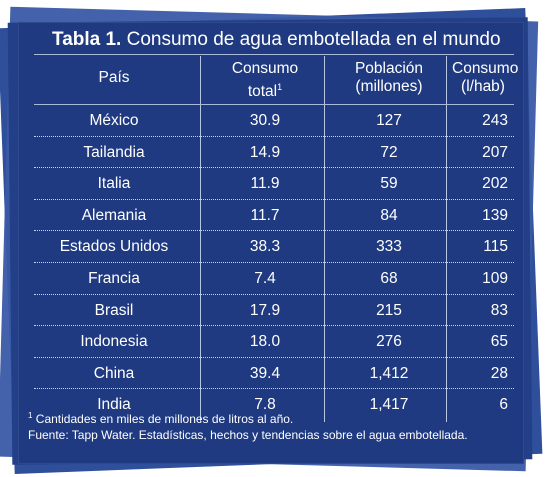  I want to click on cell-poblacion: 127, so click(389, 120).